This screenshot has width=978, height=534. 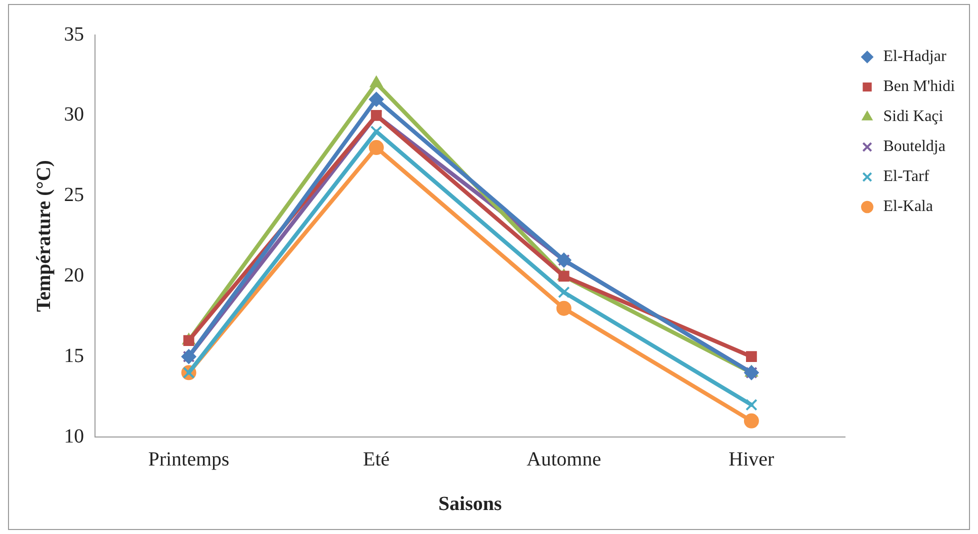 What do you see at coordinates (470, 504) in the screenshot?
I see `x-axis-title: Saisons` at bounding box center [470, 504].